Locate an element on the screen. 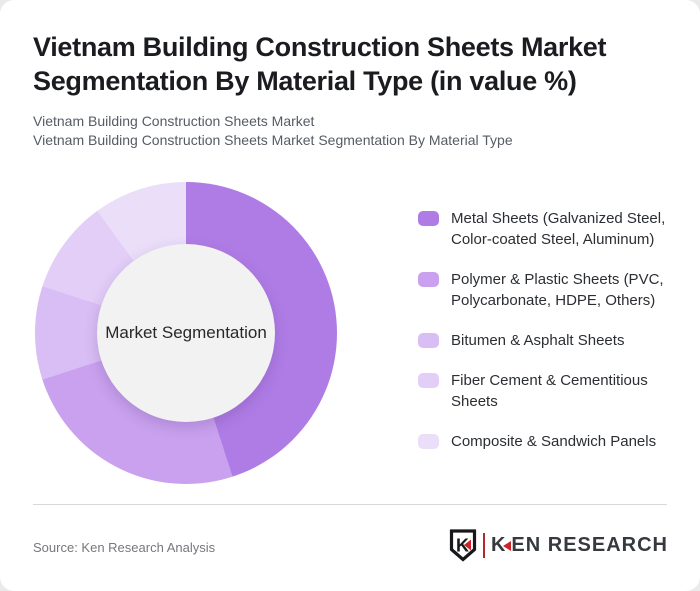 This screenshot has width=700, height=591. footer-divider is located at coordinates (350, 504).